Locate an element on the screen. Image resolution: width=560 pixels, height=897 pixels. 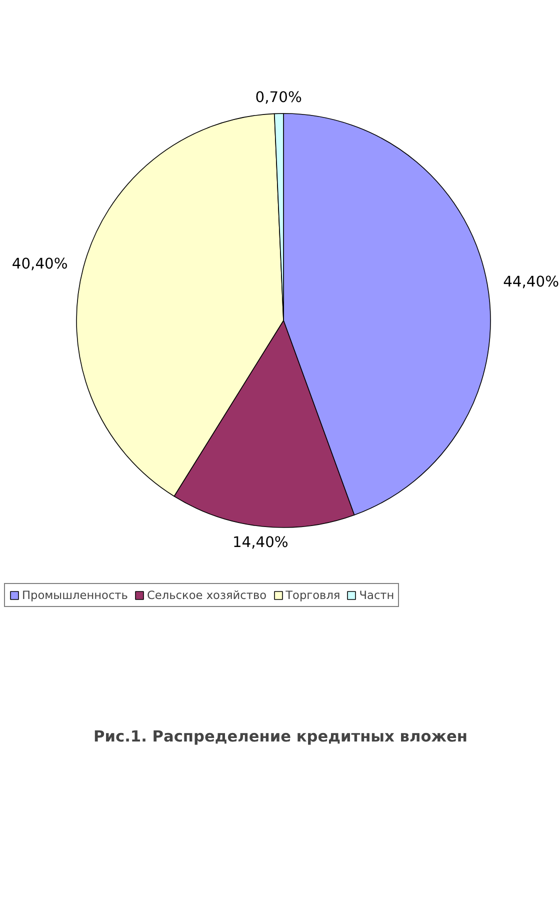
legend-label: Сельское хозяйство is located at coordinates (206, 595).